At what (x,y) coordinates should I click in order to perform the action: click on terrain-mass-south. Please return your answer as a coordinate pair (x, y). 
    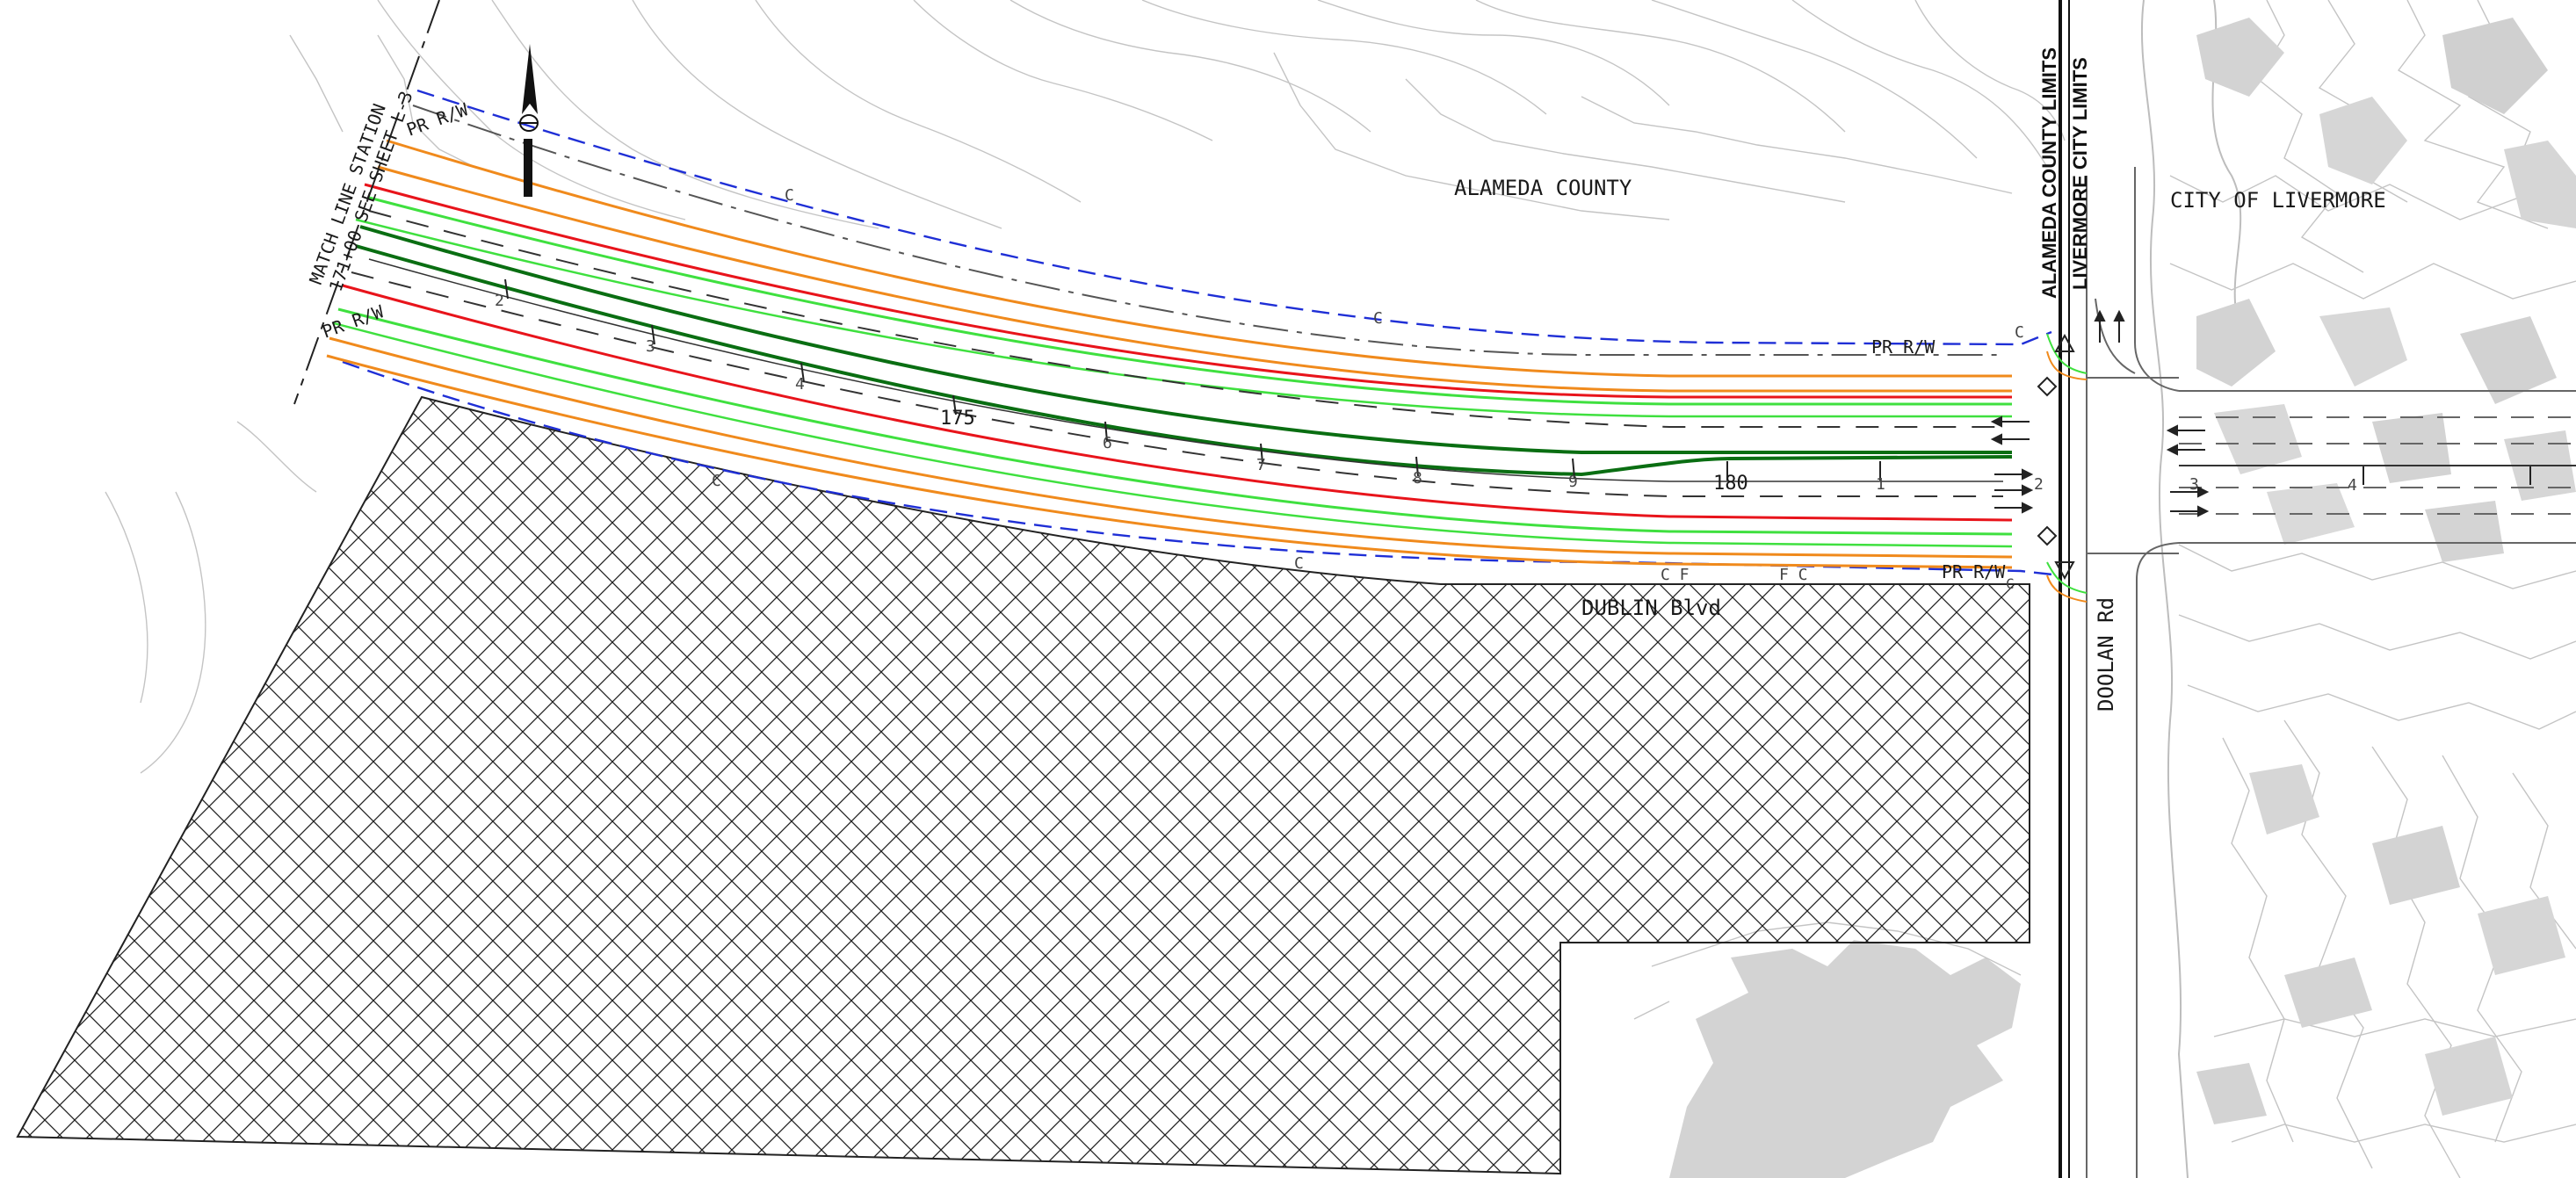
    Looking at the image, I should click on (1827, 1049).